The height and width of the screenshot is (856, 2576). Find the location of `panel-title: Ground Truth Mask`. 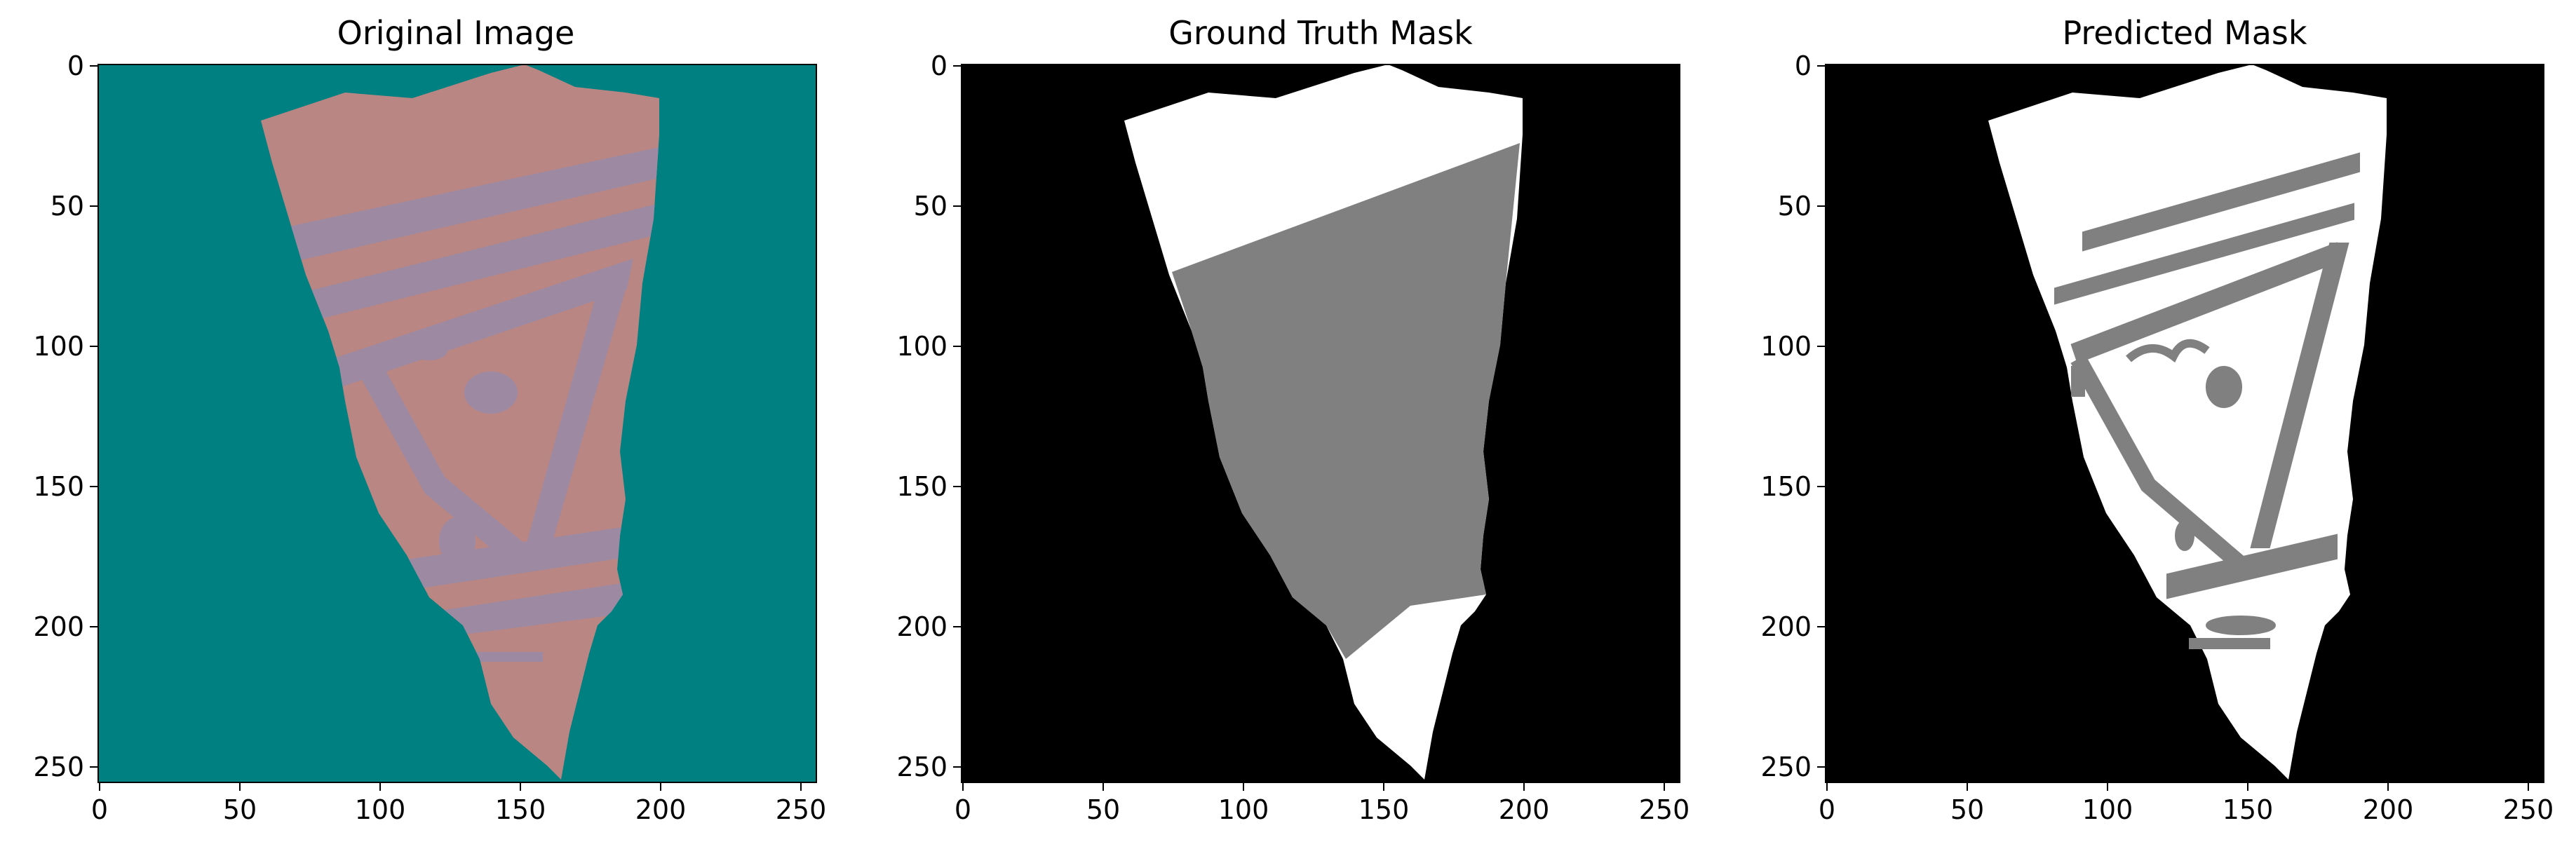

panel-title: Ground Truth Mask is located at coordinates (1320, 33).